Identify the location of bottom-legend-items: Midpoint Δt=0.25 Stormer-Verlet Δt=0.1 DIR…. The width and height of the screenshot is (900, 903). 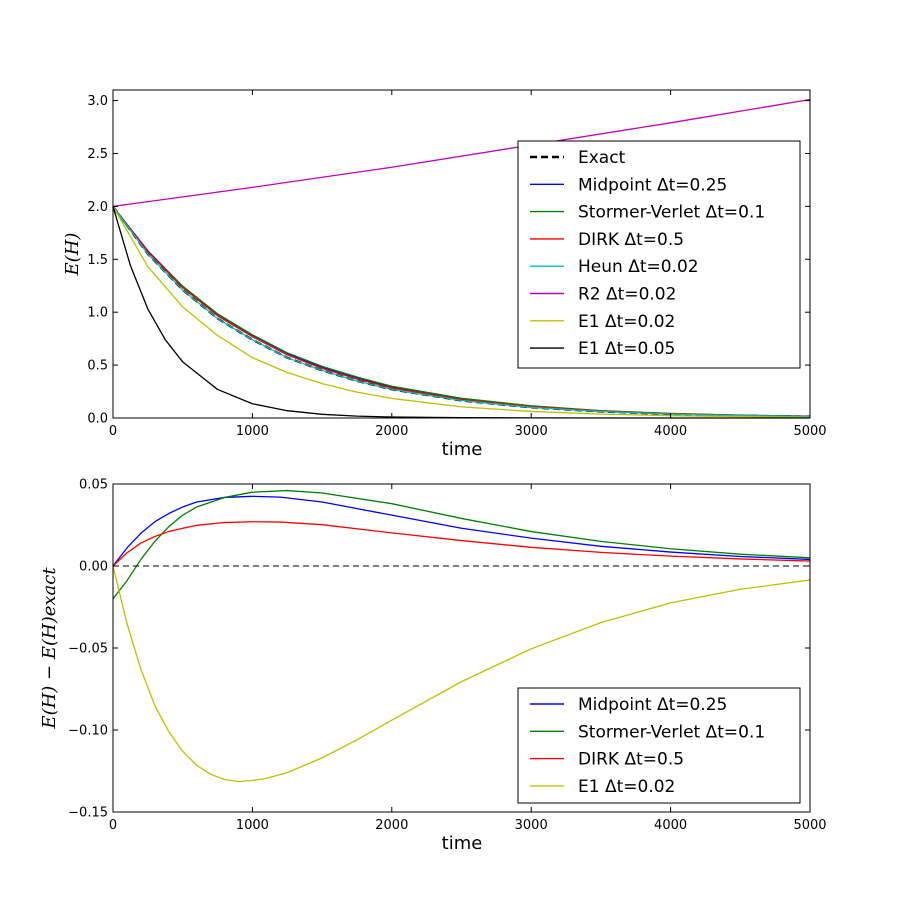
(647, 746).